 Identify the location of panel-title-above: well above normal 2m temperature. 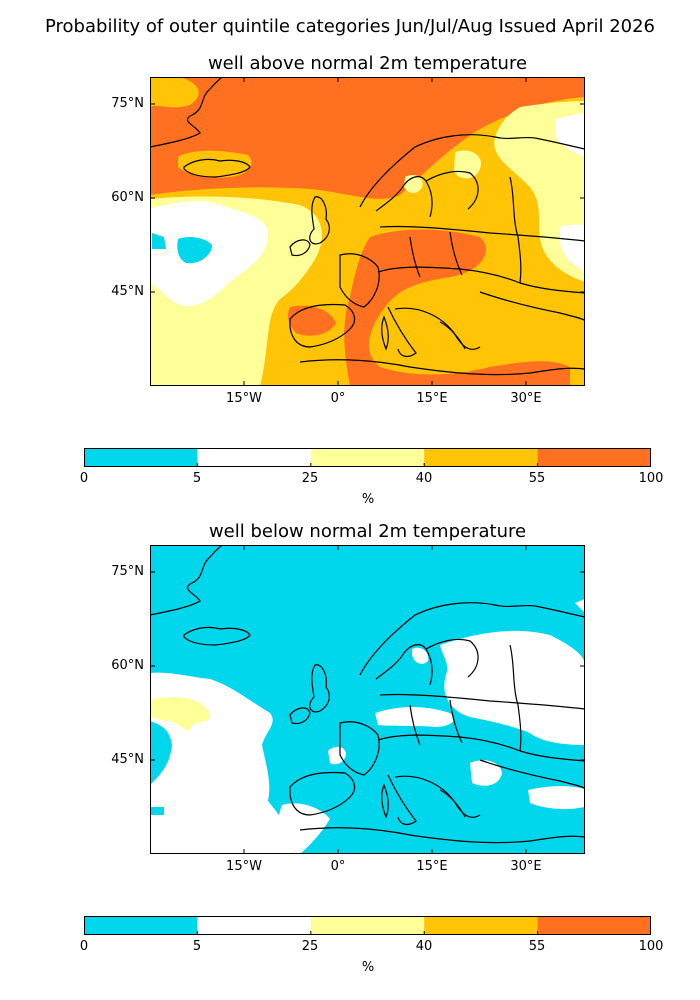
(367, 63).